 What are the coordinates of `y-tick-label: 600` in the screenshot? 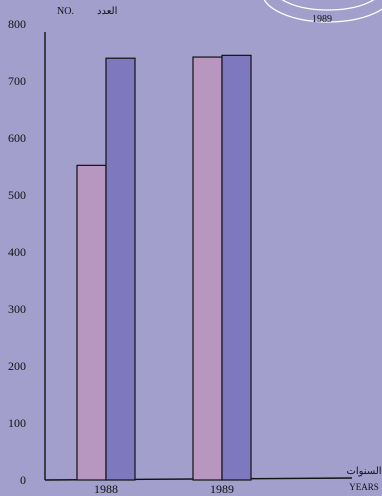 It's located at (17, 138).